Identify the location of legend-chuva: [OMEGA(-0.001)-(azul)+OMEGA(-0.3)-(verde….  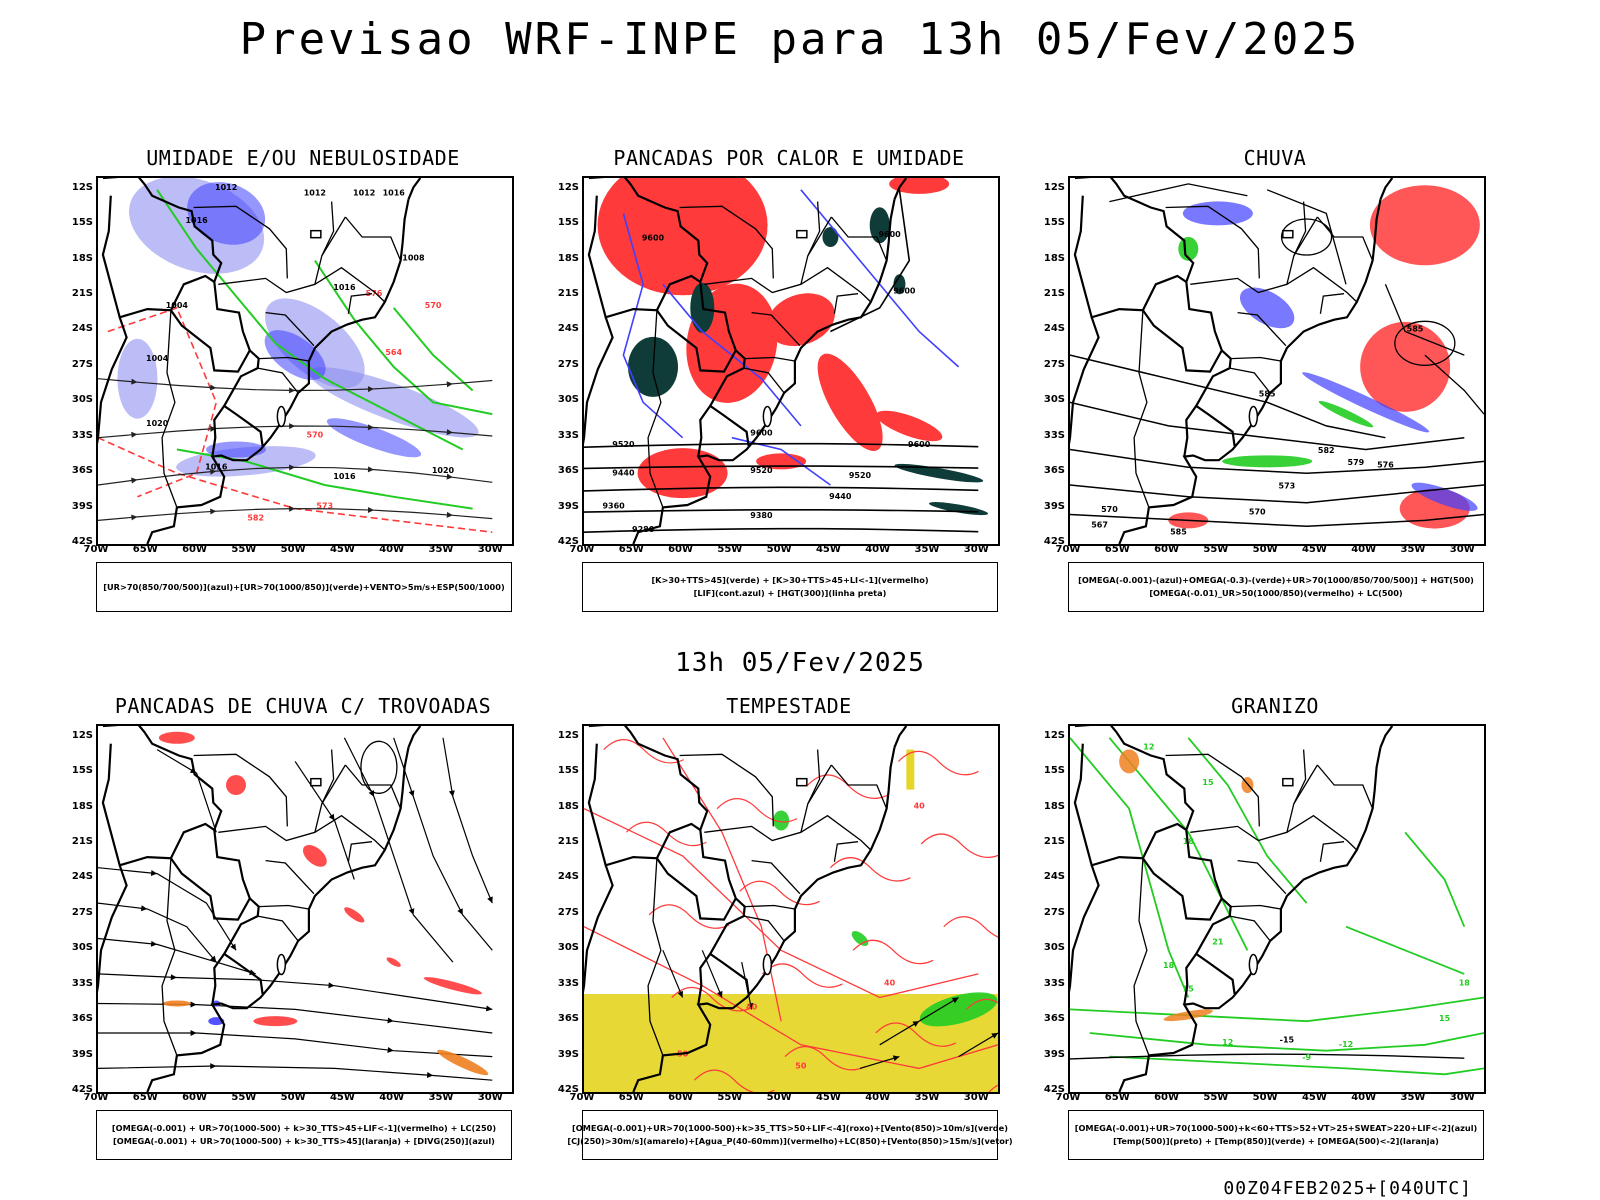
(1276, 587).